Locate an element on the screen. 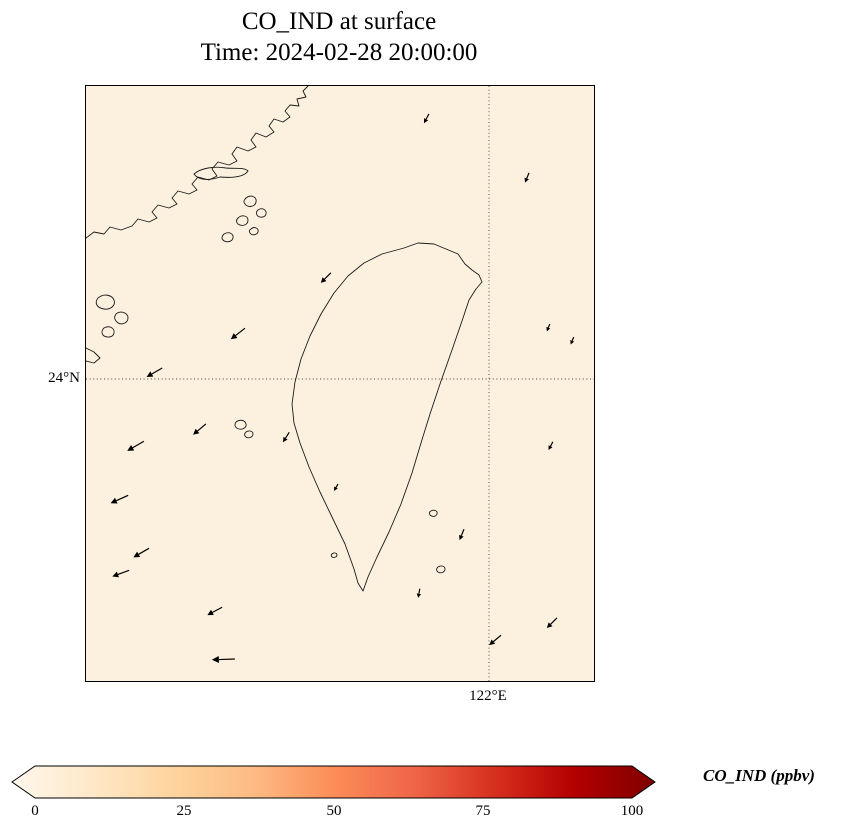 The height and width of the screenshot is (836, 853). colorbar-ticks: 0 25 50 75 100 is located at coordinates (334, 813).